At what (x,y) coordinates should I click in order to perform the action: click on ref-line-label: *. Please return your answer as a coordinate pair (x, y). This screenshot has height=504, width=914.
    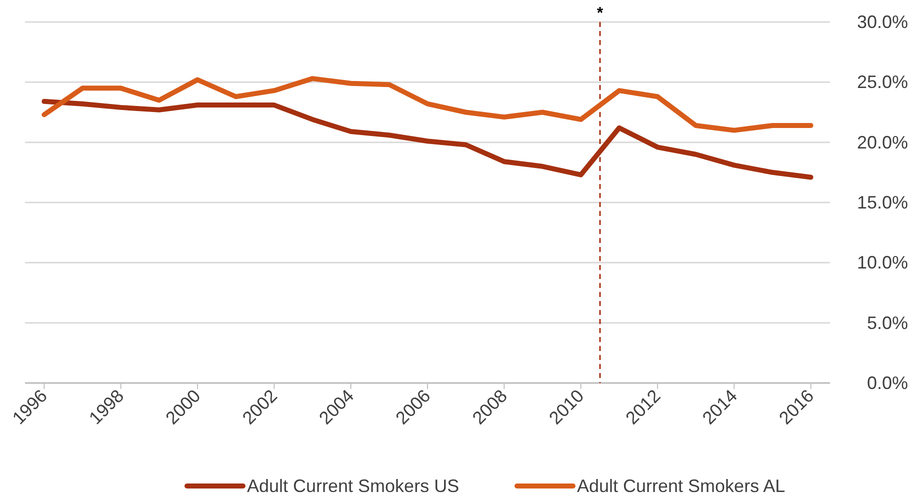
    Looking at the image, I should click on (600, 13).